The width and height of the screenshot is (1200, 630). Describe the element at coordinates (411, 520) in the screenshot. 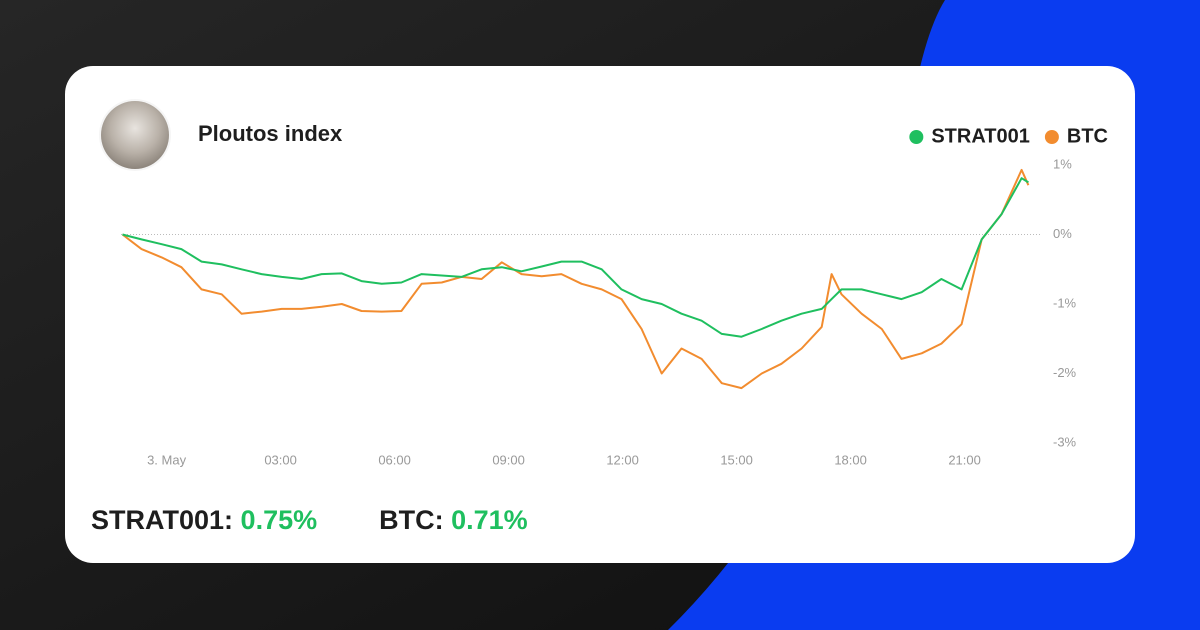

I see `summary-label: BTC:` at that location.